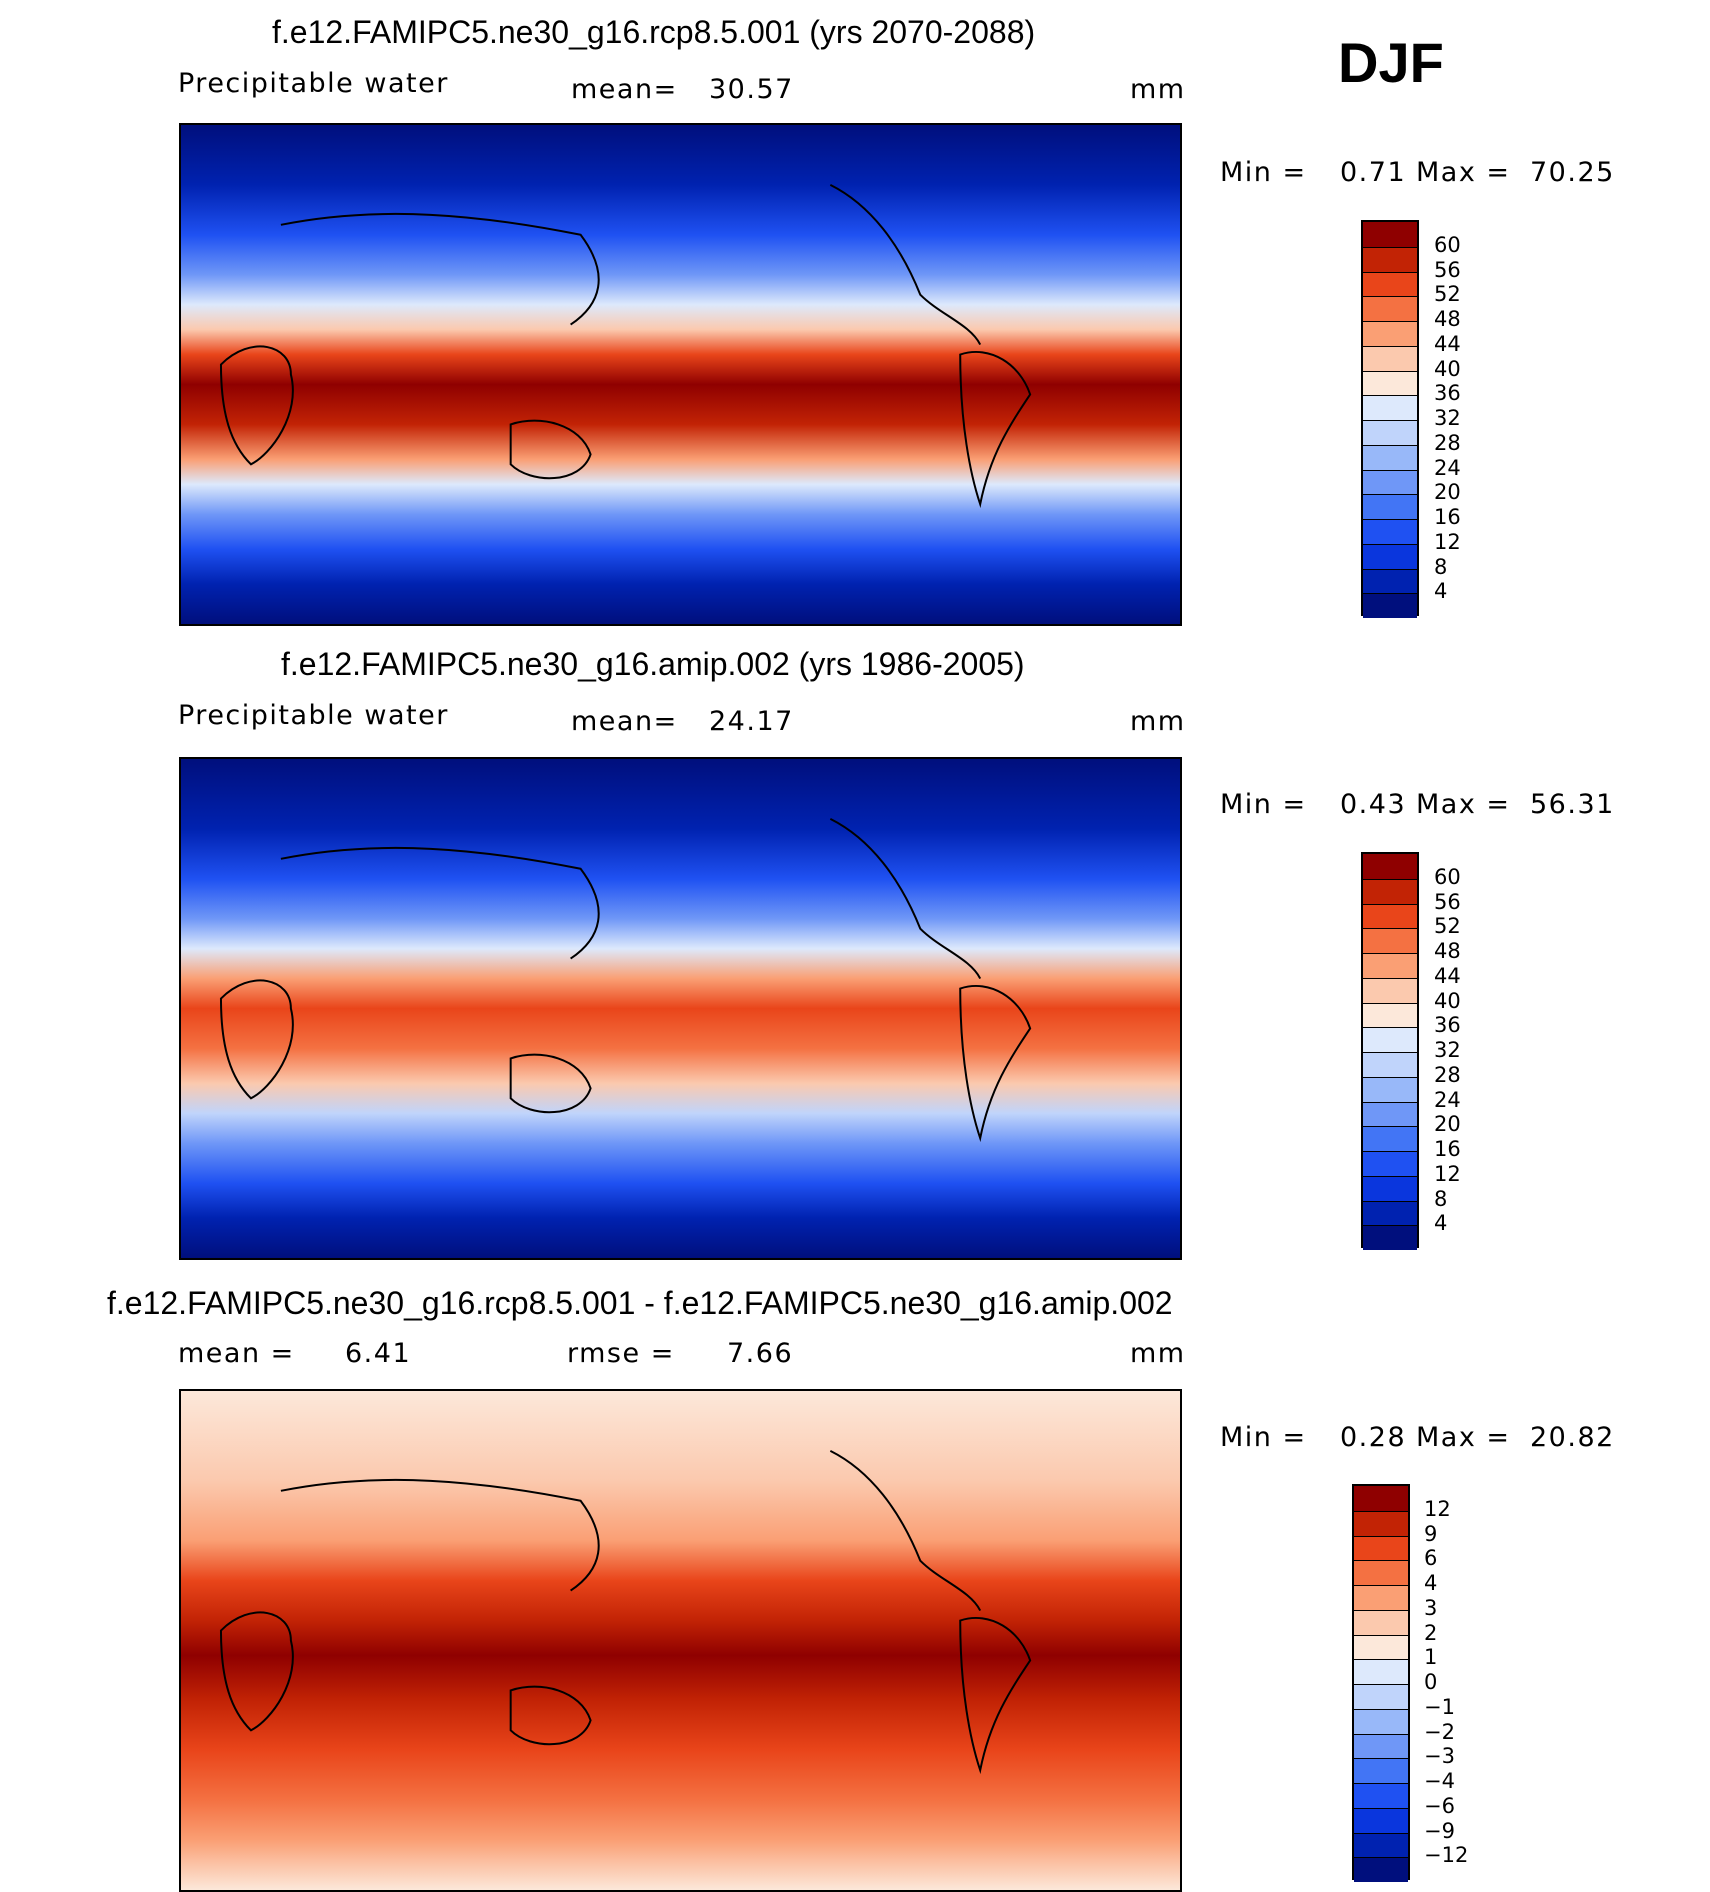  Describe the element at coordinates (236, 1353) in the screenshot. I see `mean-label: mean =` at that location.